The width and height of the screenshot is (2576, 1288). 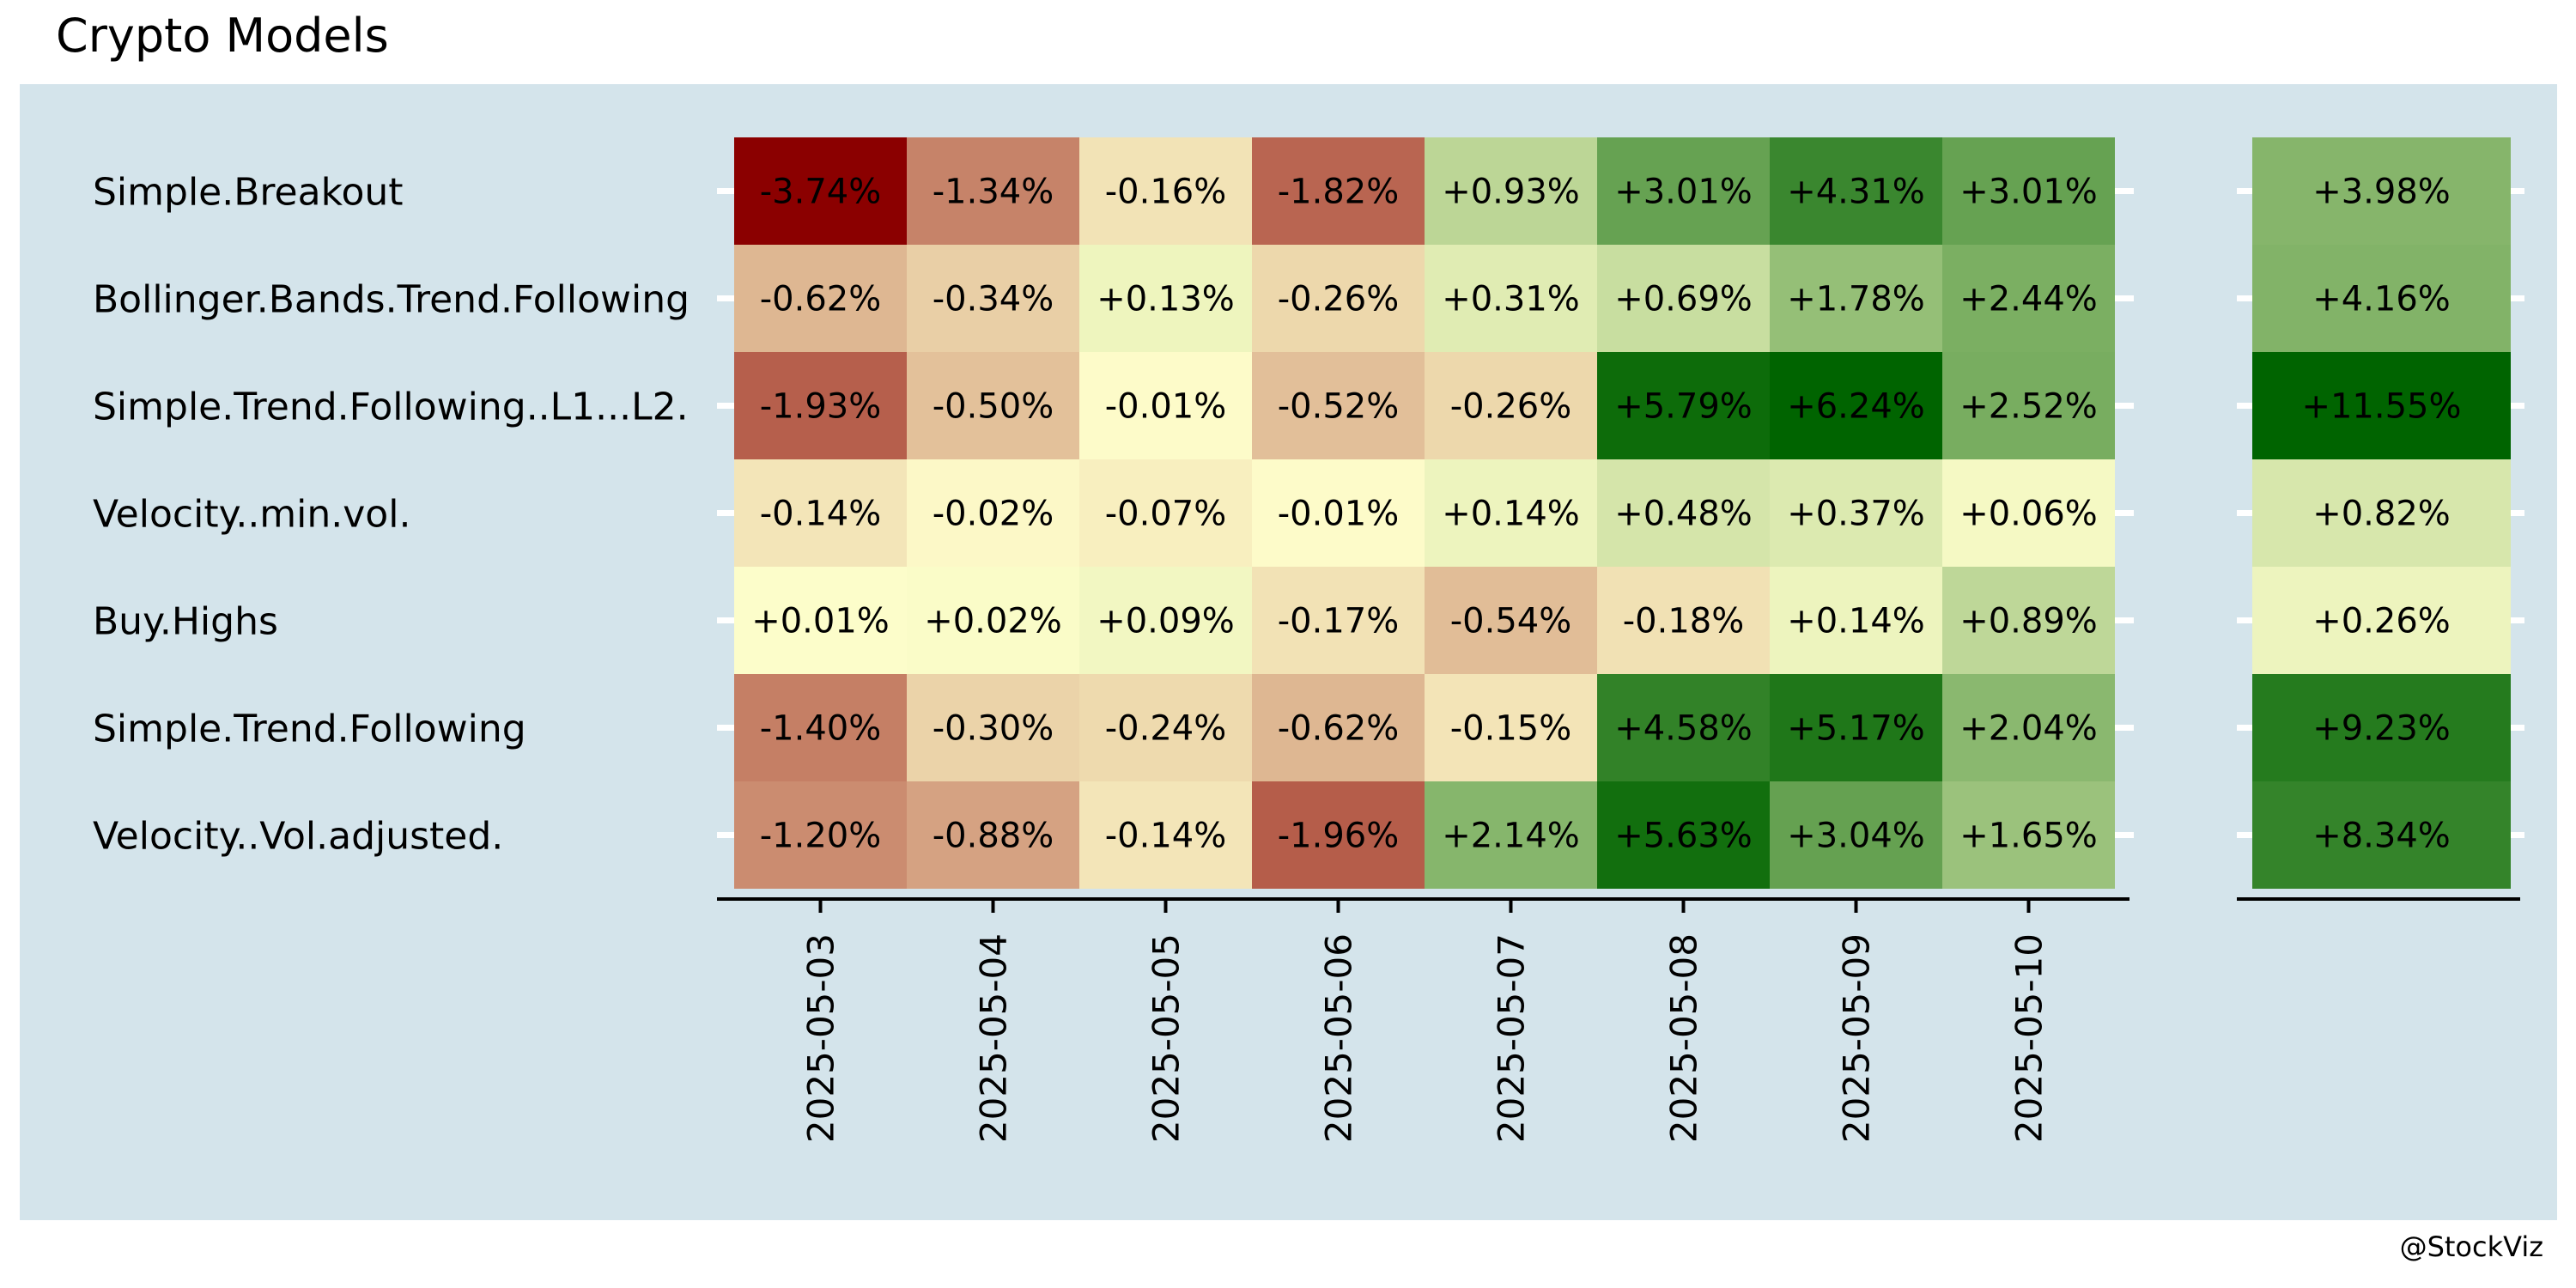 What do you see at coordinates (1856, 300) in the screenshot?
I see `cell-value-label: +1.78%` at bounding box center [1856, 300].